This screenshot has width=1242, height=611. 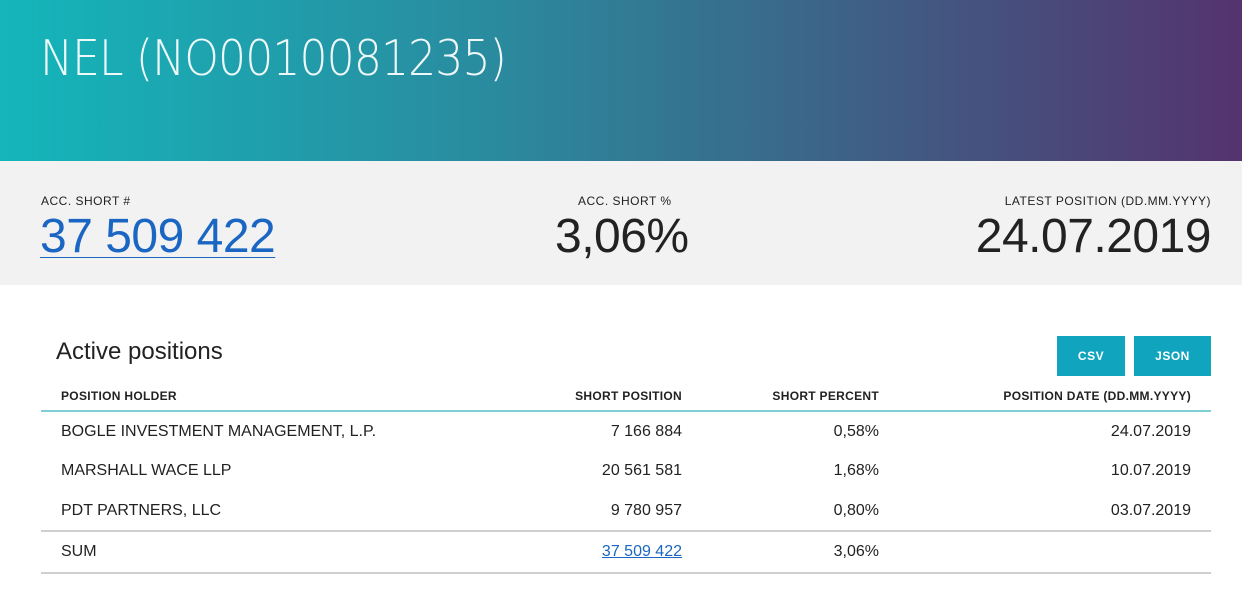 What do you see at coordinates (800, 396) in the screenshot?
I see `col-header-short-percent: SHORT PERCENT` at bounding box center [800, 396].